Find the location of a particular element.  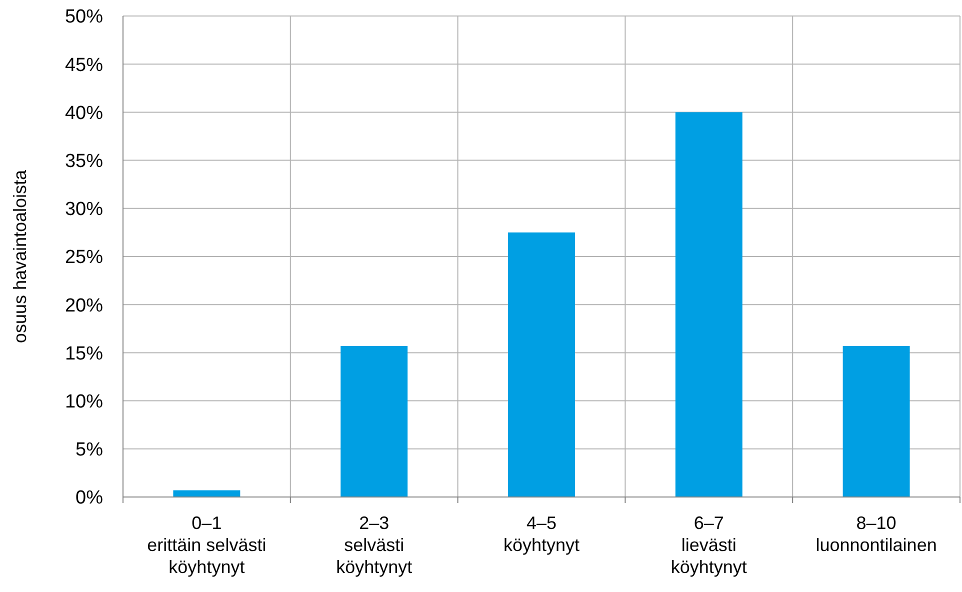

x-tick-label: 6–7 lievästi köyhtynyt is located at coordinates (708, 545).